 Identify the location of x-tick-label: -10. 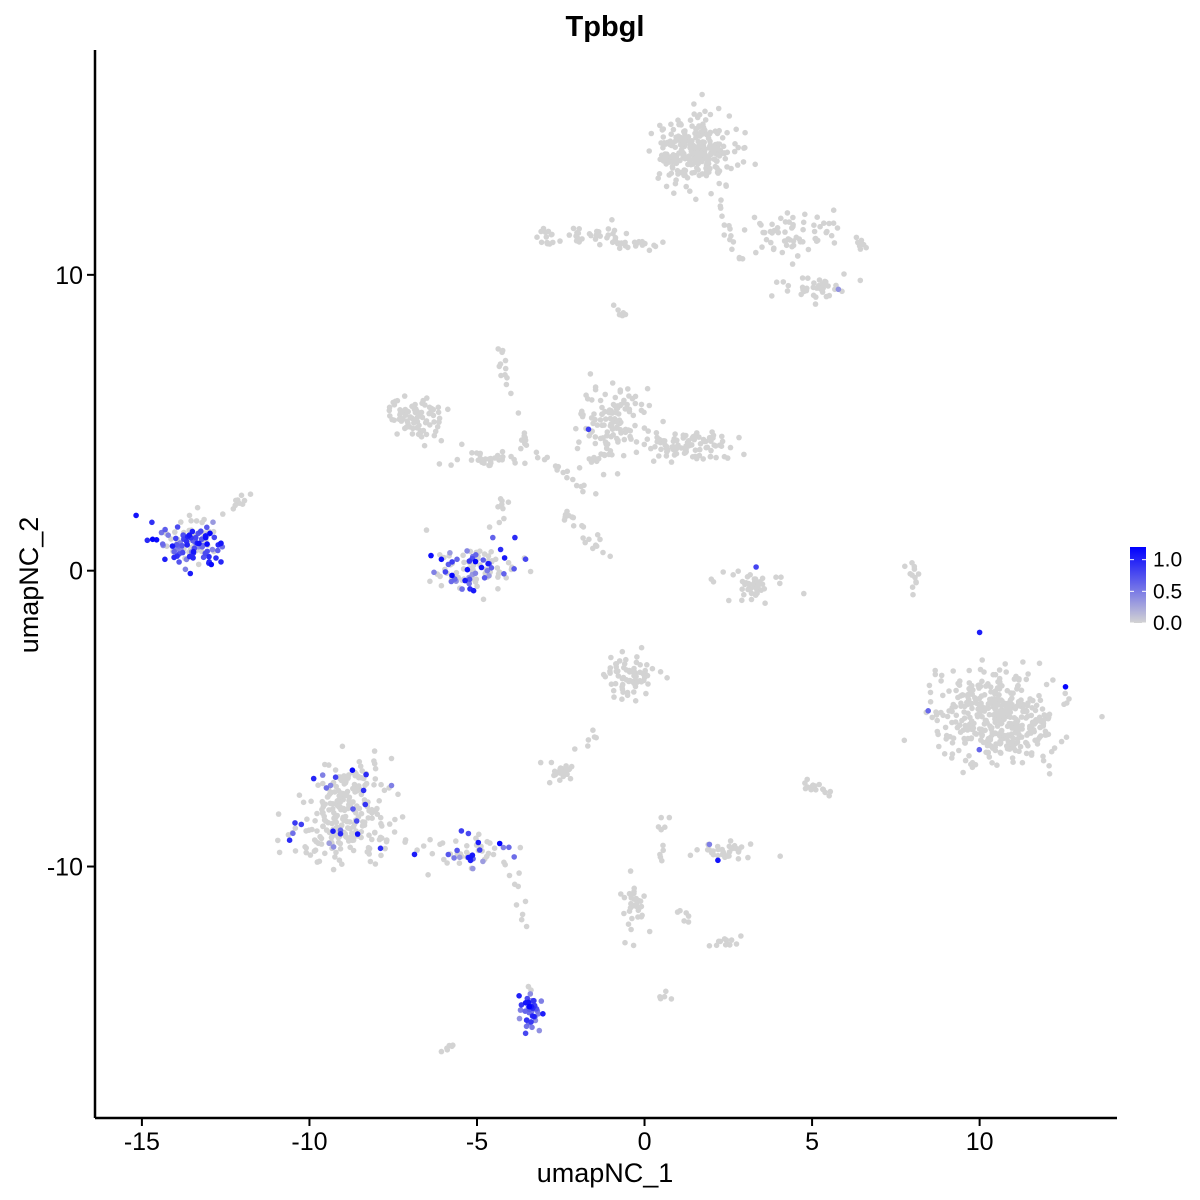
(309, 1142).